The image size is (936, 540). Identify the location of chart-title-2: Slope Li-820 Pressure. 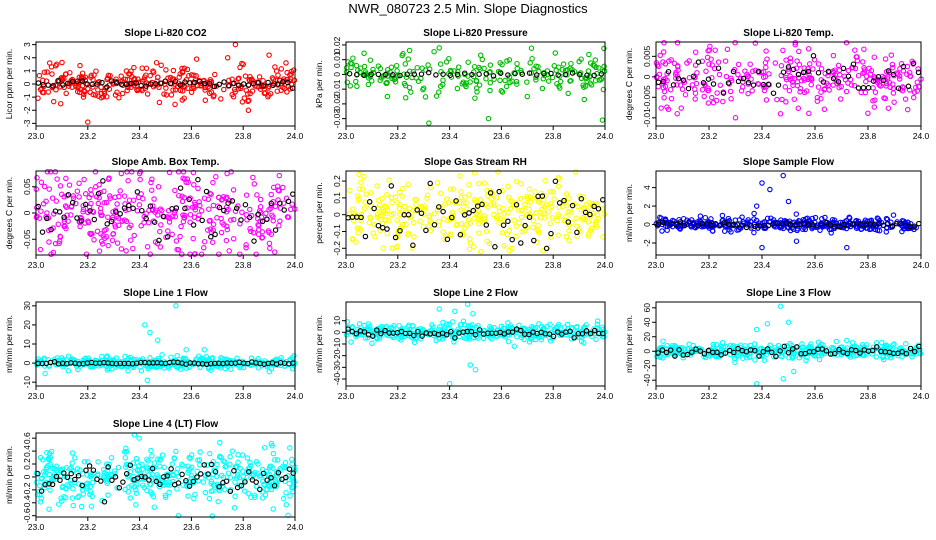
(475, 33).